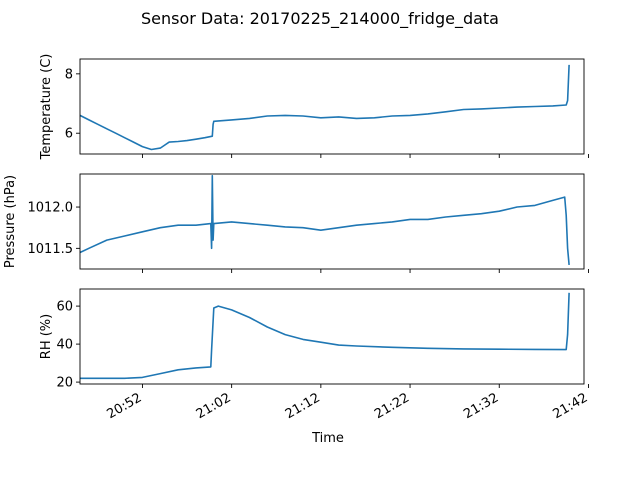  Describe the element at coordinates (327, 438) in the screenshot. I see `x-axis-label: Time` at that location.